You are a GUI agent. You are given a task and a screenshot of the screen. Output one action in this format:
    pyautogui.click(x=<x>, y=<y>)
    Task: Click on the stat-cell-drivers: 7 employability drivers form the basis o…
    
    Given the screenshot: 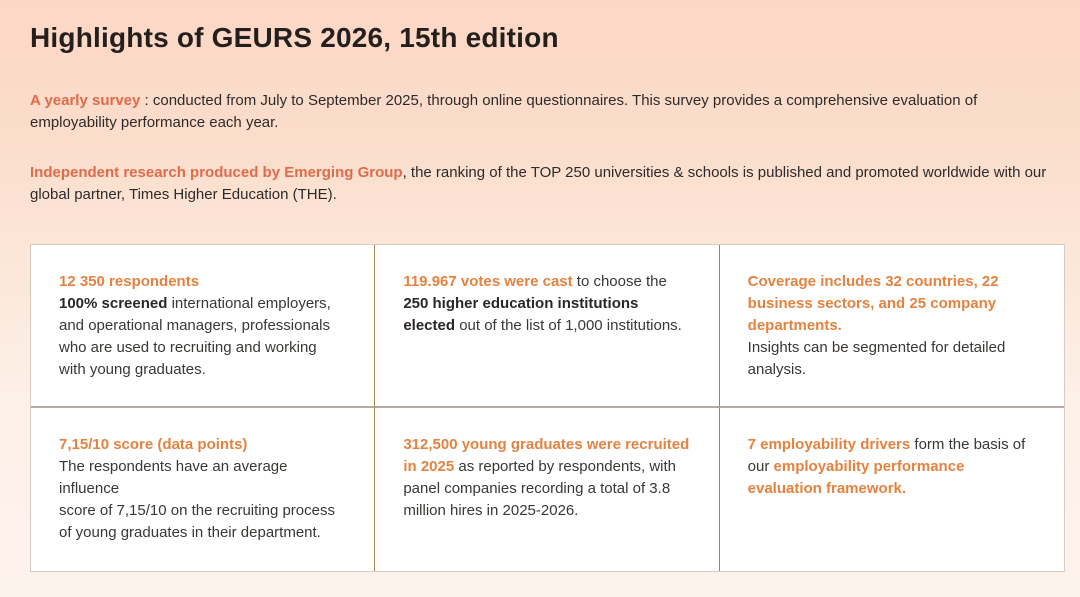 What is the action you would take?
    pyautogui.click(x=892, y=489)
    